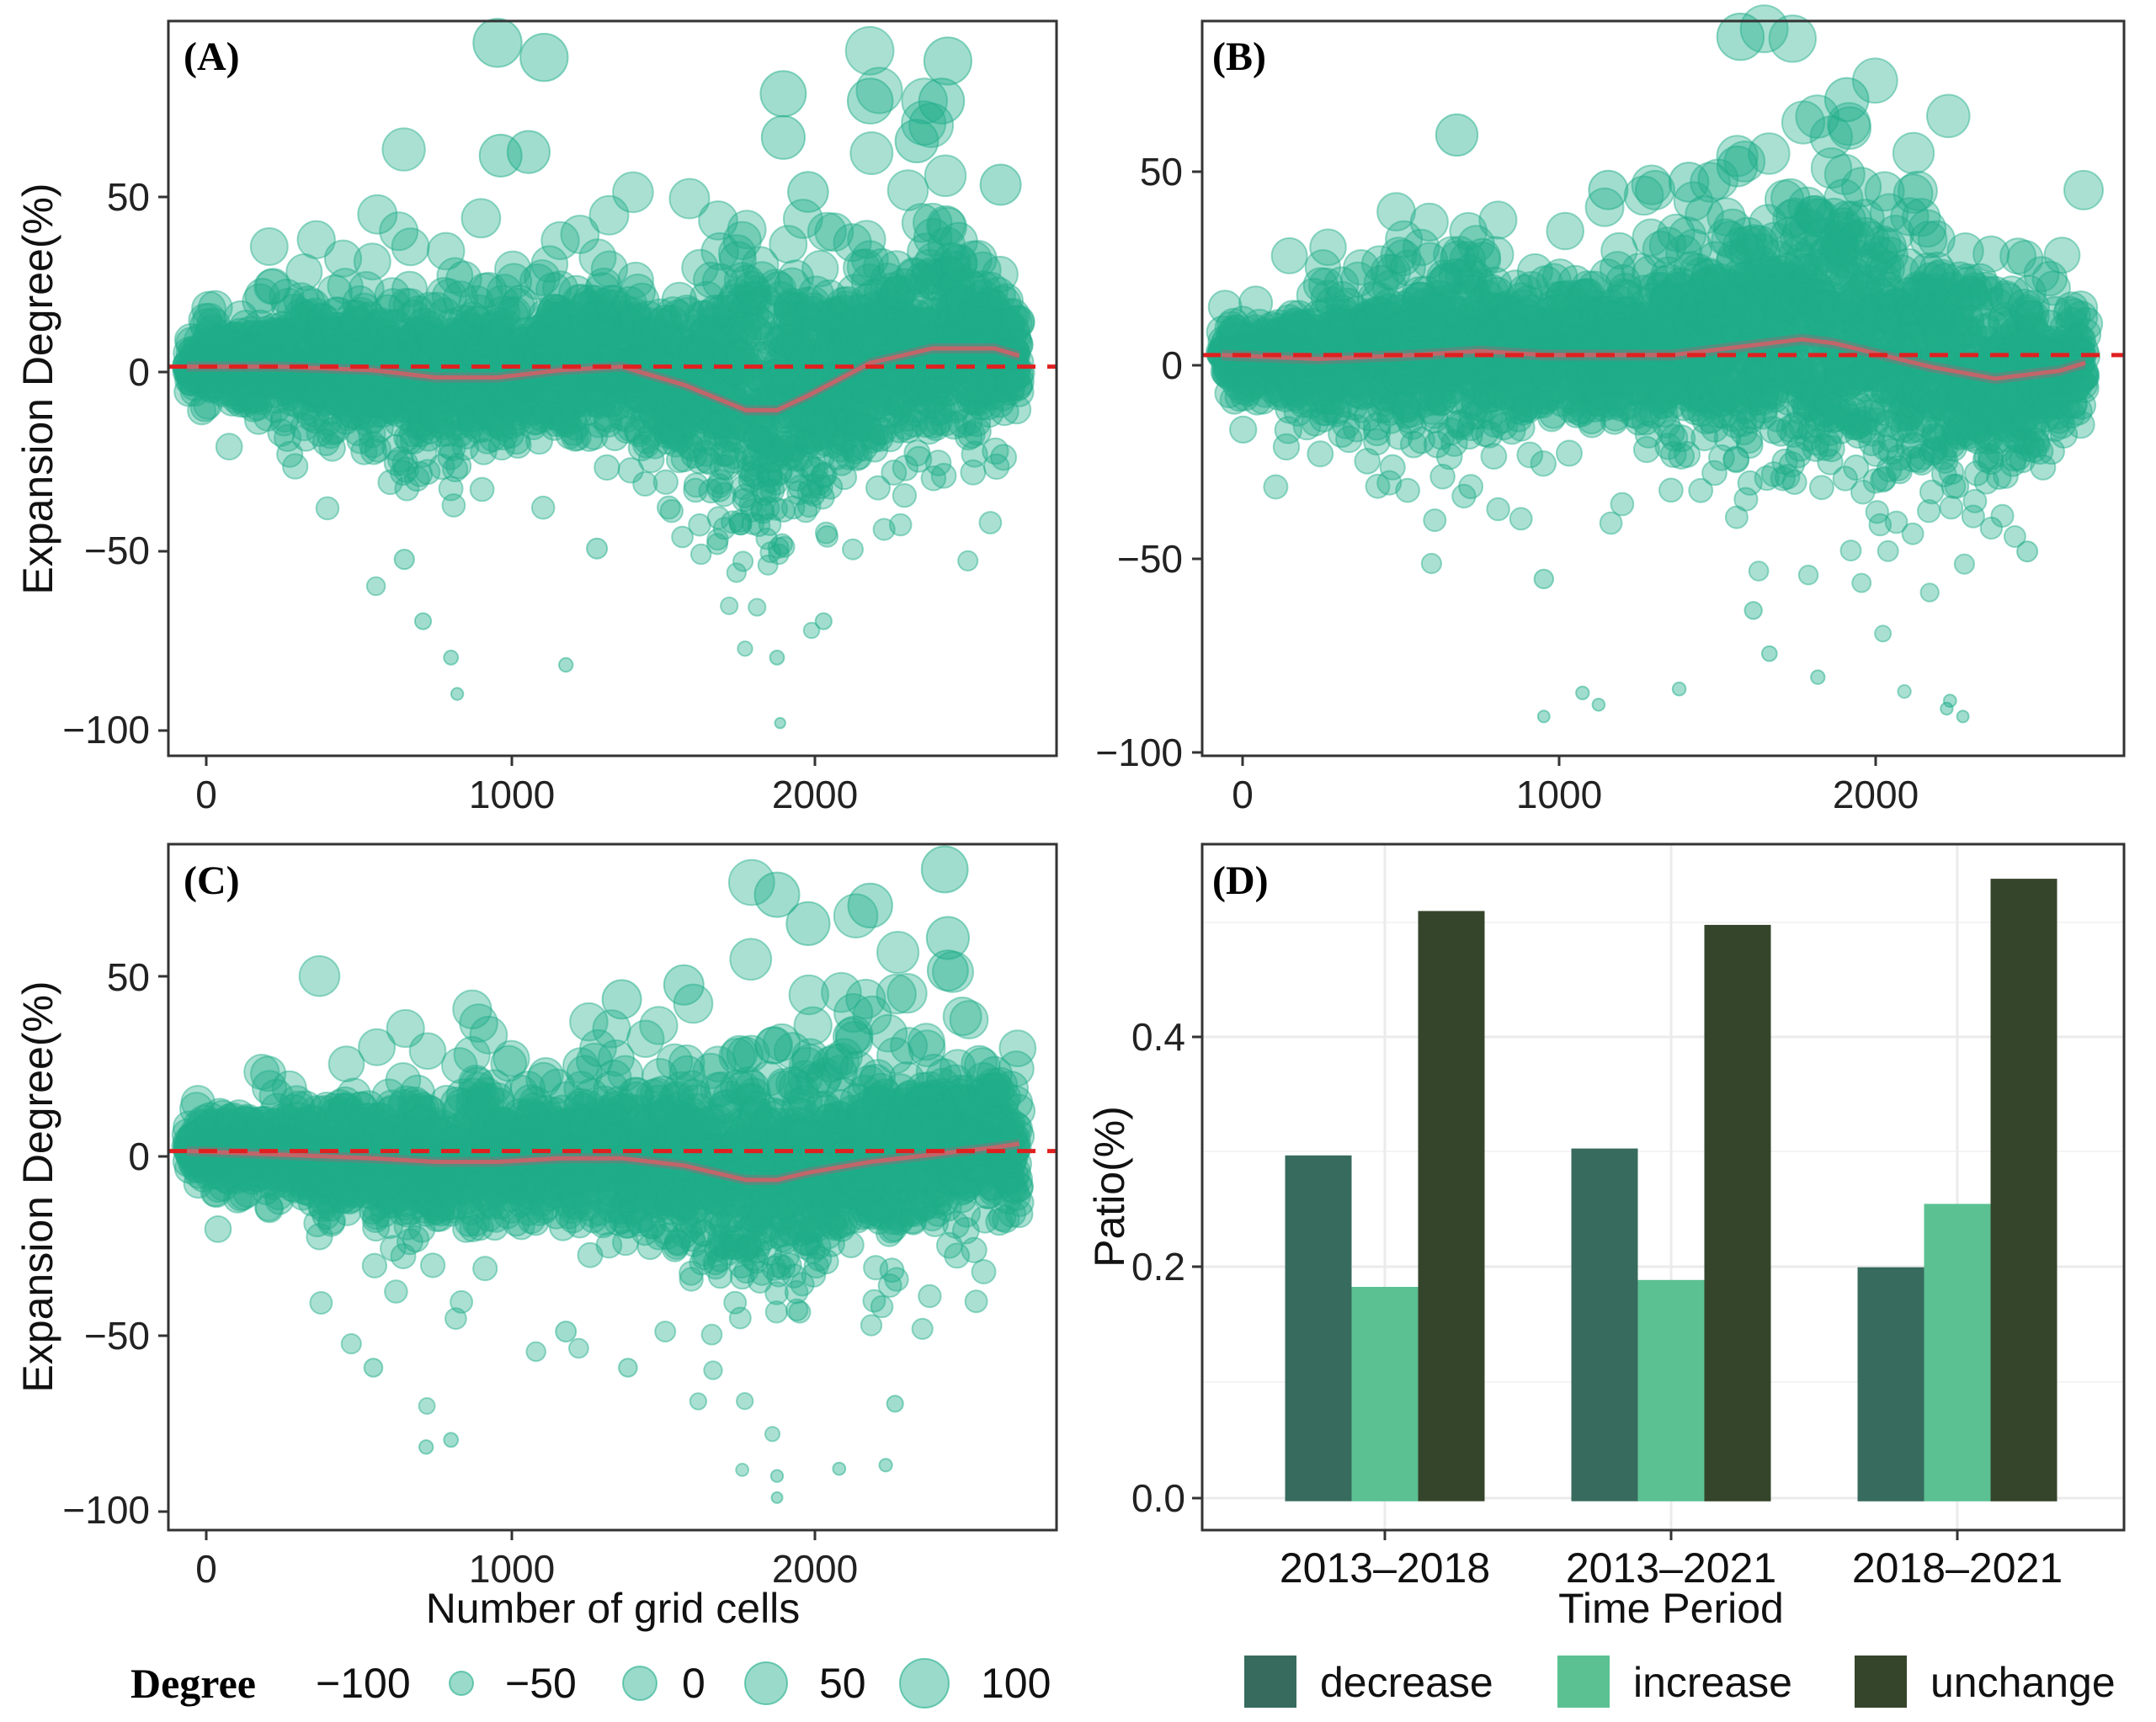 The width and height of the screenshot is (2156, 1722). I want to click on panel-a-ytick: −50, so click(117, 550).